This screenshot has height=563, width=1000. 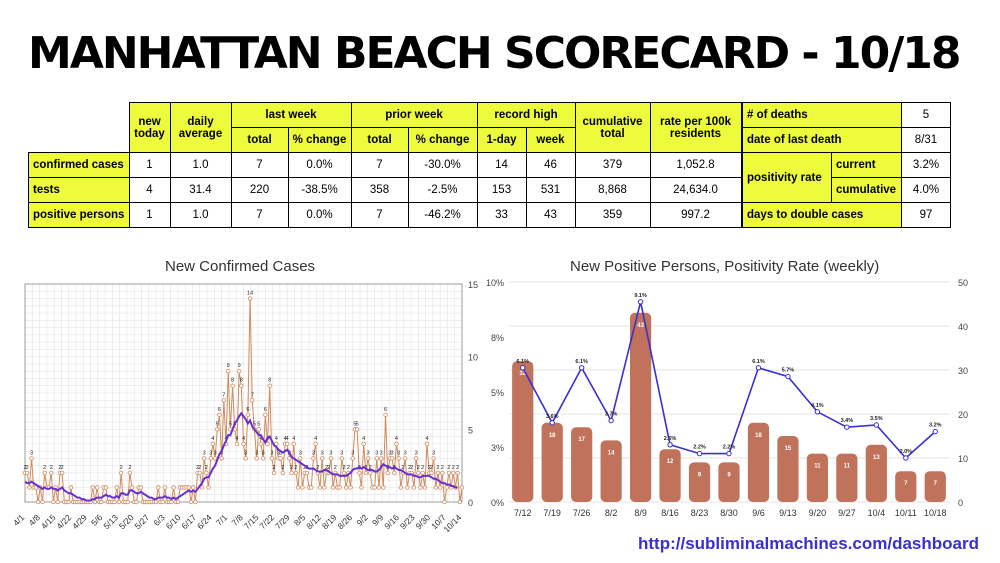 What do you see at coordinates (329, 521) in the screenshot?
I see `x-tick-label: 8/19` at bounding box center [329, 521].